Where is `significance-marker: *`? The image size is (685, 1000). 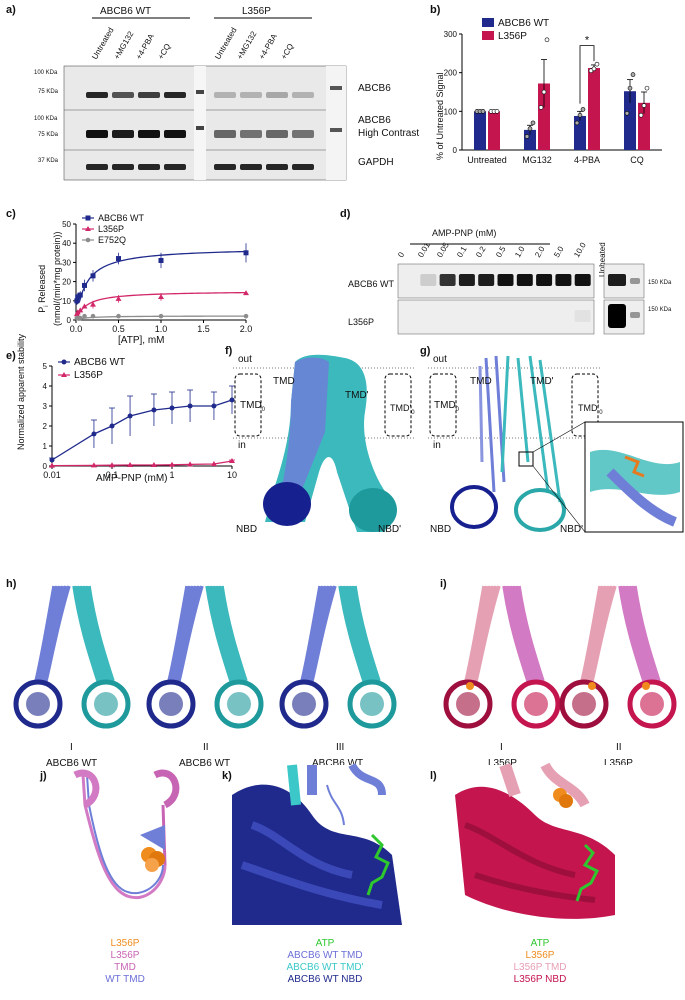
significance-marker: * is located at coordinates (587, 41).